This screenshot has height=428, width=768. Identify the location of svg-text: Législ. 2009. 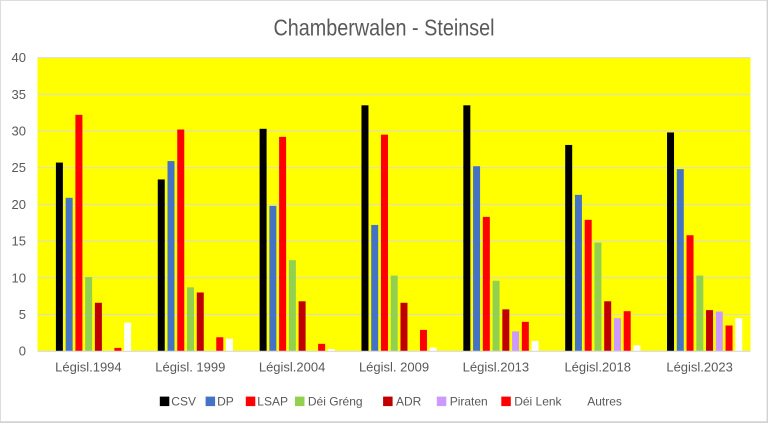
(394, 367).